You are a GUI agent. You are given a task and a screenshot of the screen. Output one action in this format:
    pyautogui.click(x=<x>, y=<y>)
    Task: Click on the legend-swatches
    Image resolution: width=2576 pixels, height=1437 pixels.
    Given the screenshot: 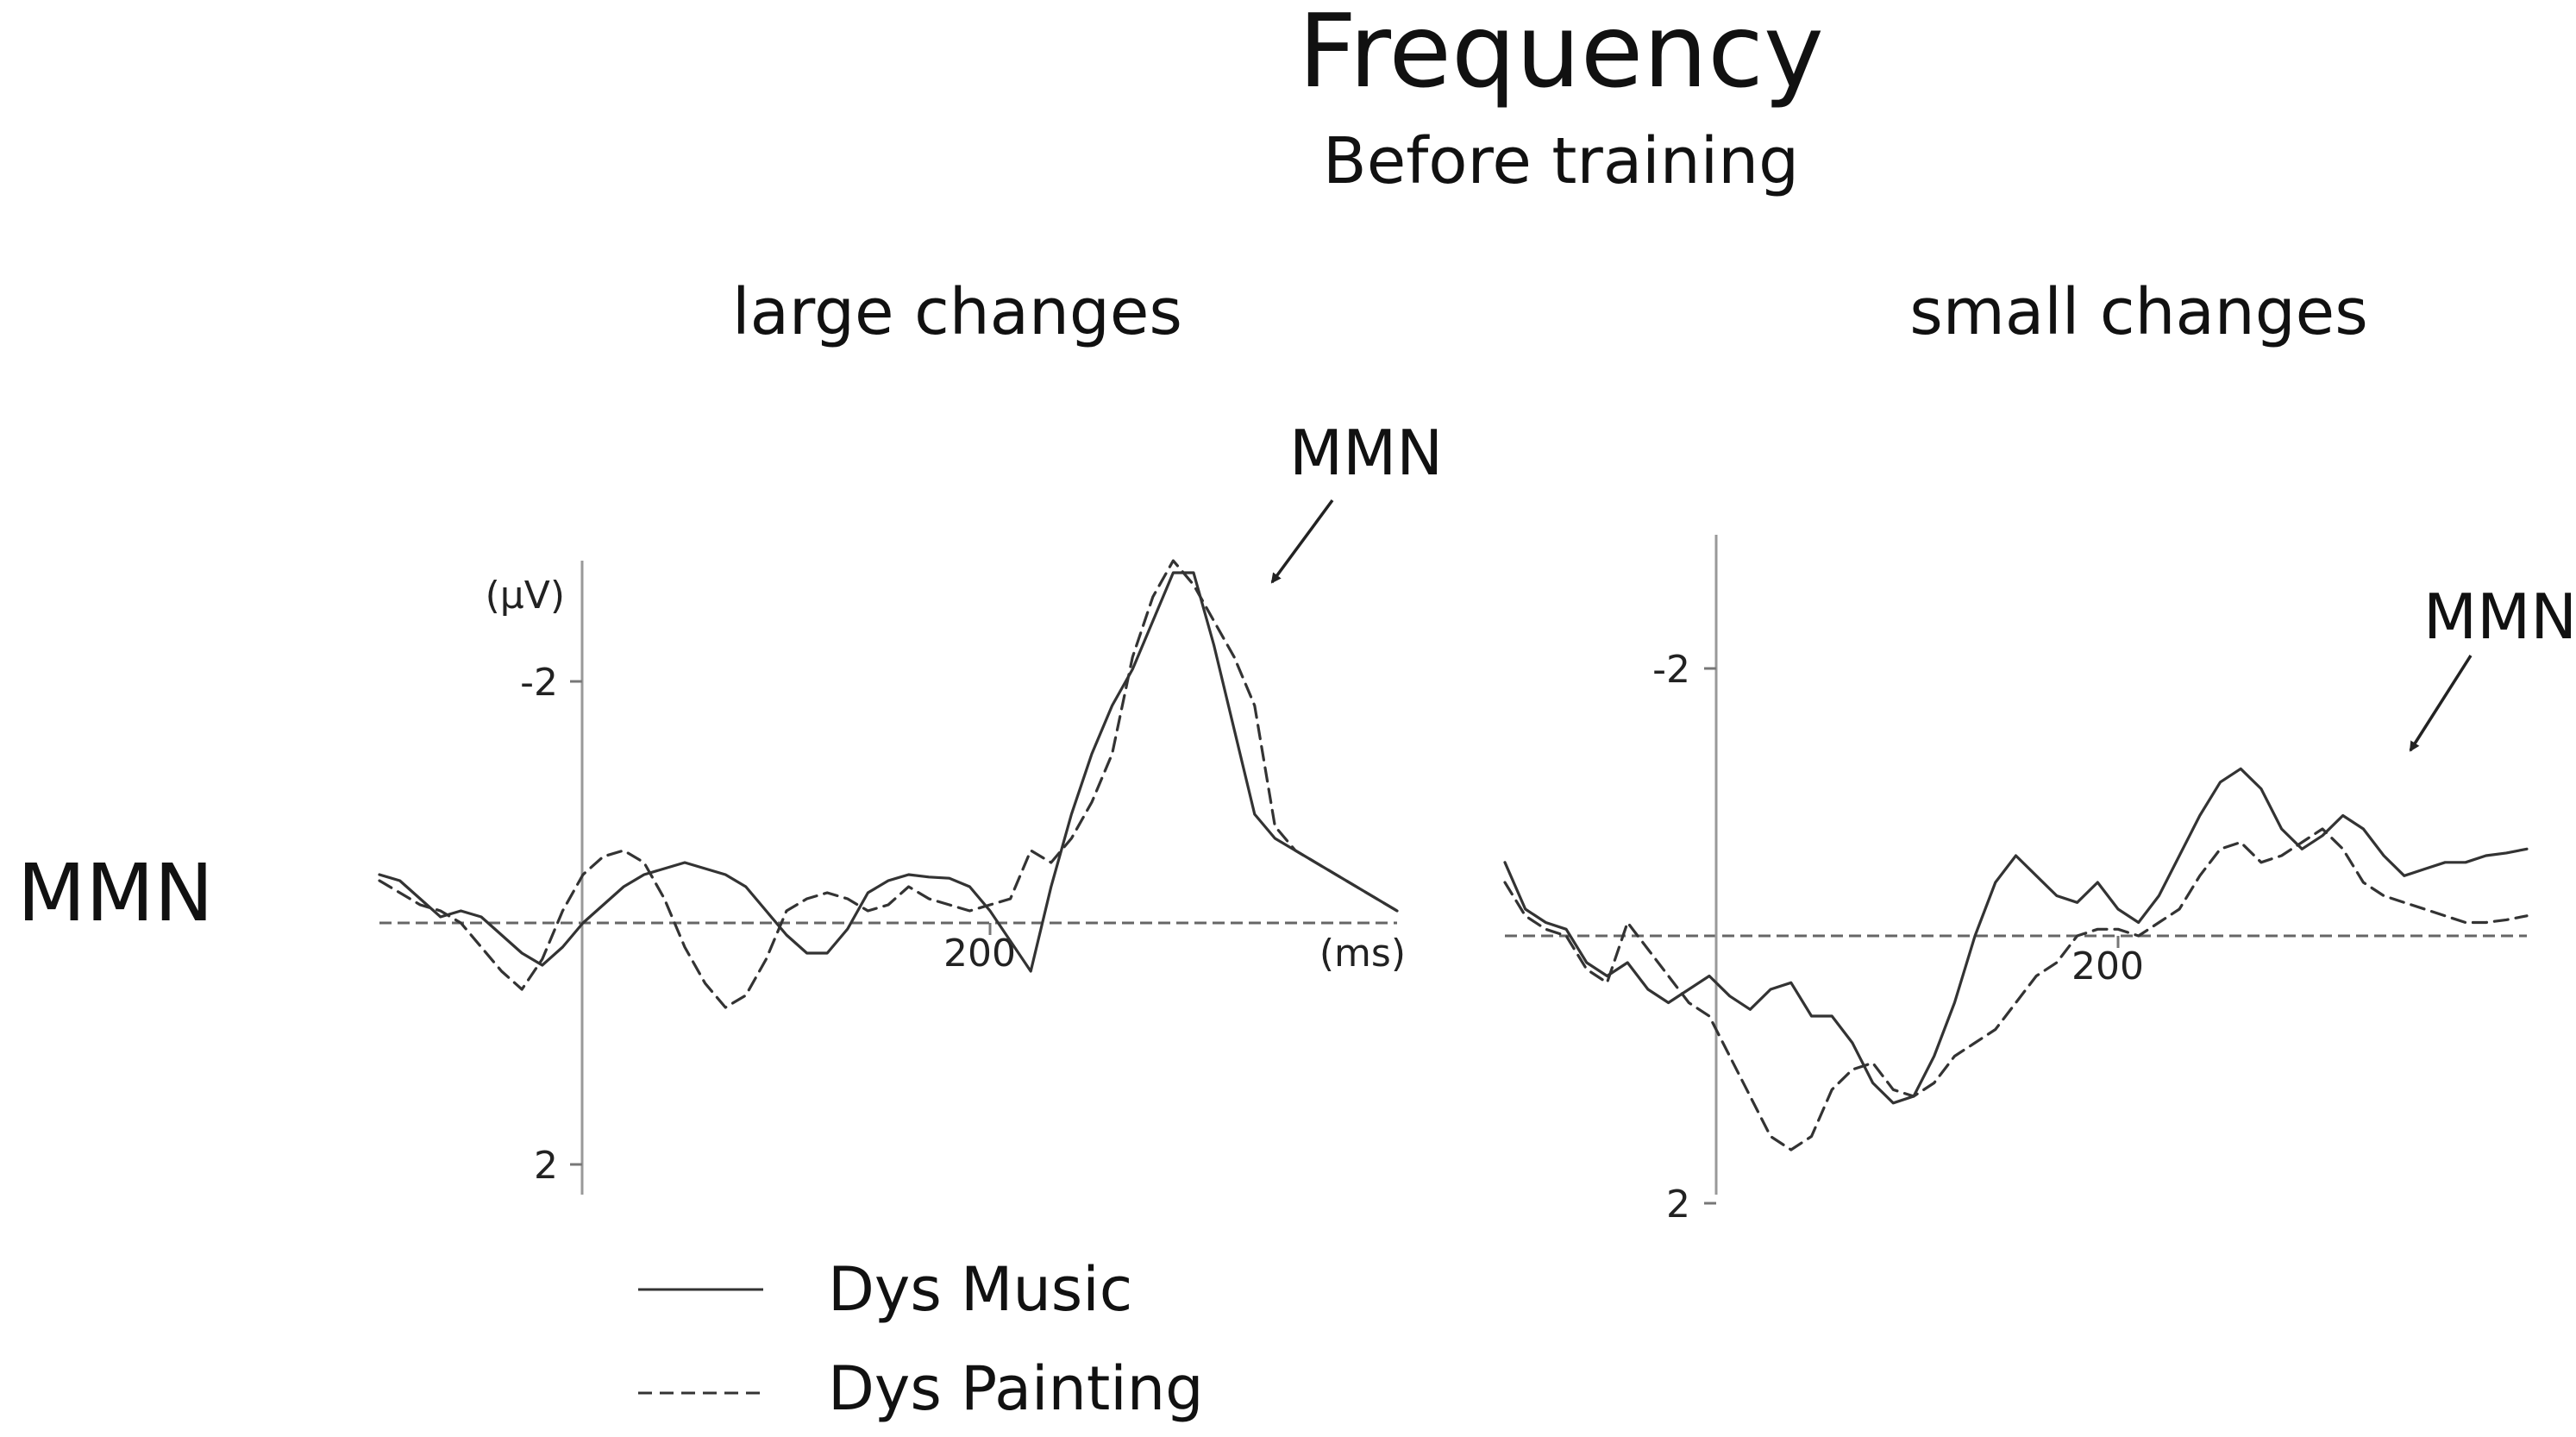 What is the action you would take?
    pyautogui.click(x=700, y=1341)
    